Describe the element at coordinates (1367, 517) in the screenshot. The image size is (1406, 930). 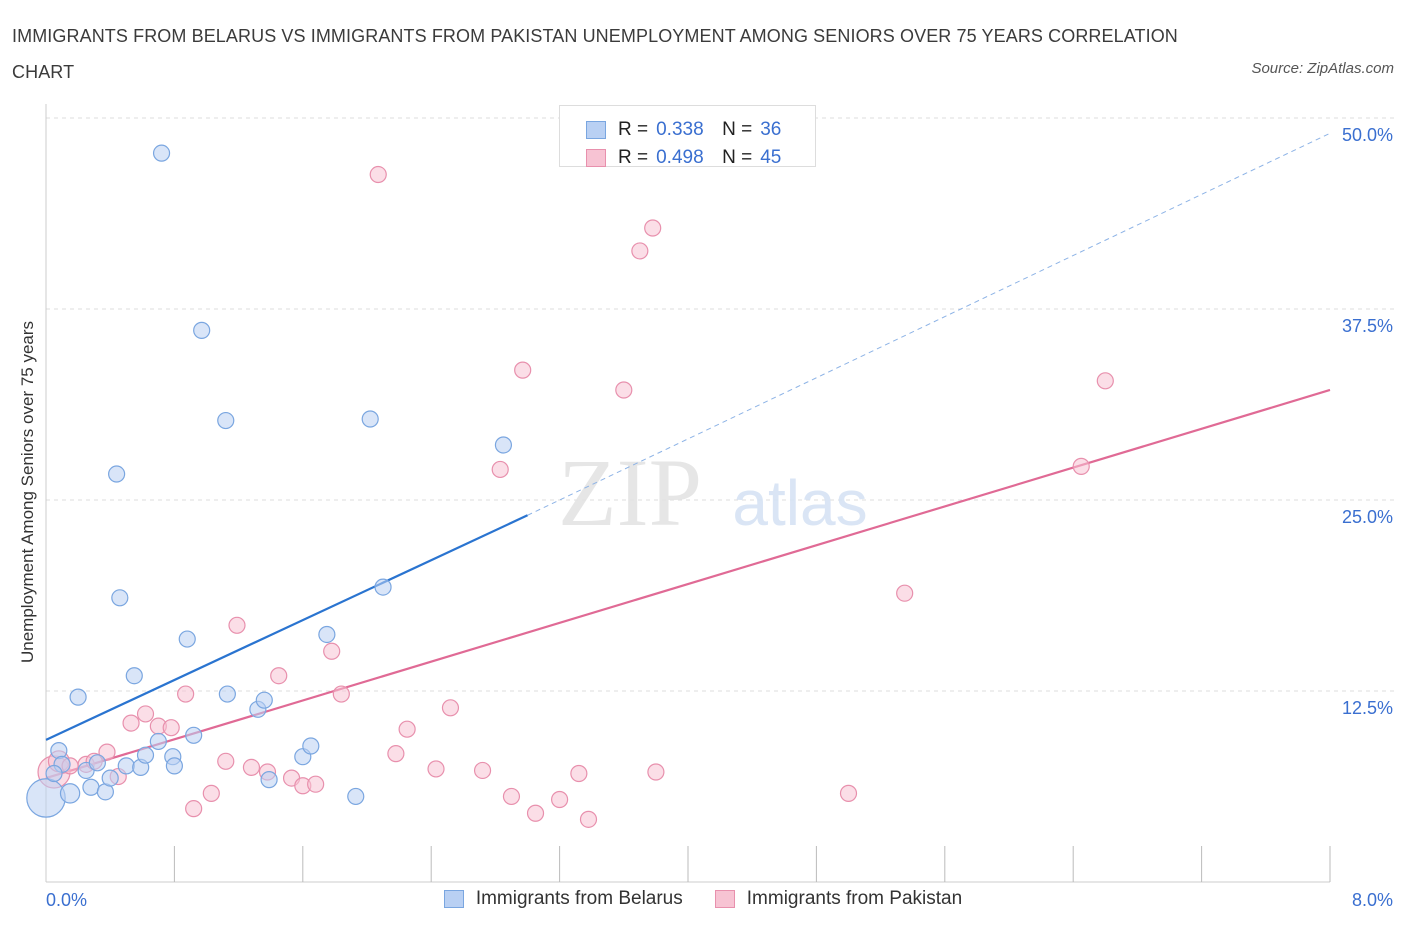
I see `y-tick-label: 25.0%` at that location.